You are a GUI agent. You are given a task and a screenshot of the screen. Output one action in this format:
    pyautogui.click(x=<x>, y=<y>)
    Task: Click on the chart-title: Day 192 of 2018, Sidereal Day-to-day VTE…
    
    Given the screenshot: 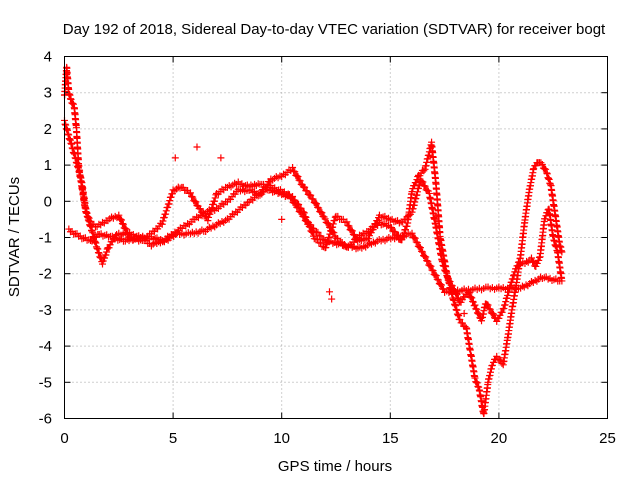 What is the action you would take?
    pyautogui.click(x=334, y=29)
    